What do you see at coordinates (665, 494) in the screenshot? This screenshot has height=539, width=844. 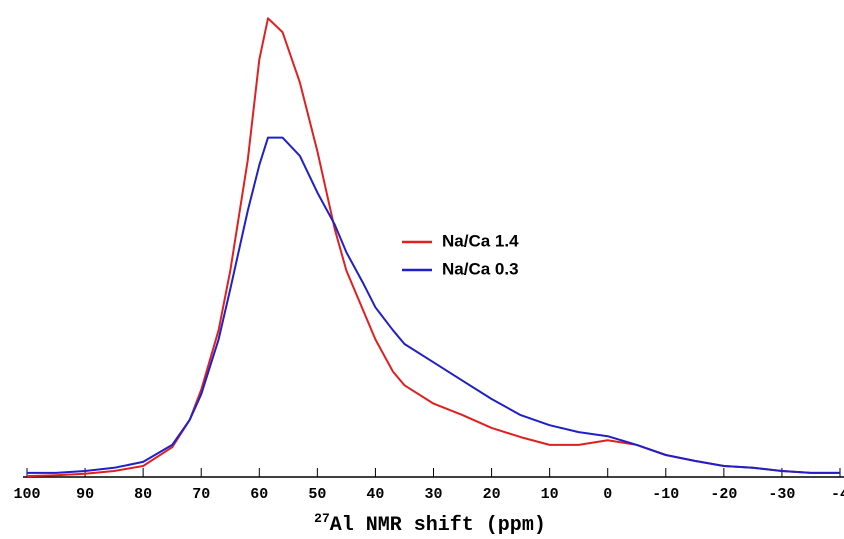 I see `x-tick-label: -10` at bounding box center [665, 494].